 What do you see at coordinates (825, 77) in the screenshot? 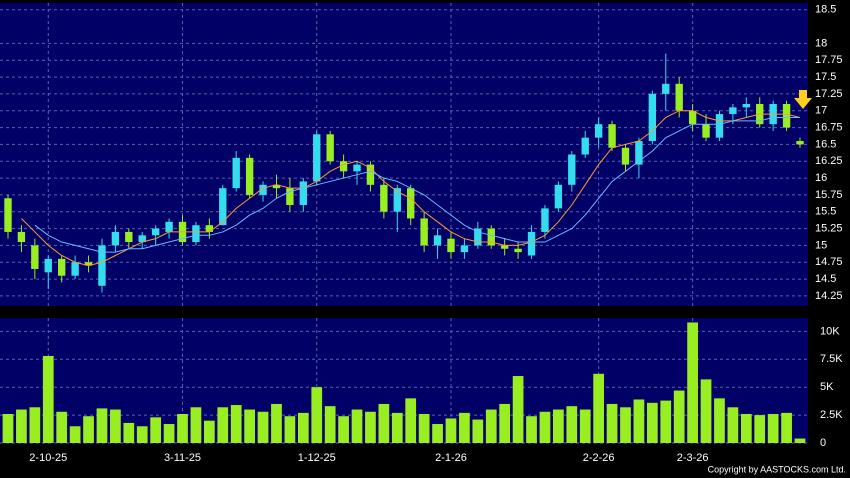
I see `y-tick-label: 17.5` at bounding box center [825, 77].